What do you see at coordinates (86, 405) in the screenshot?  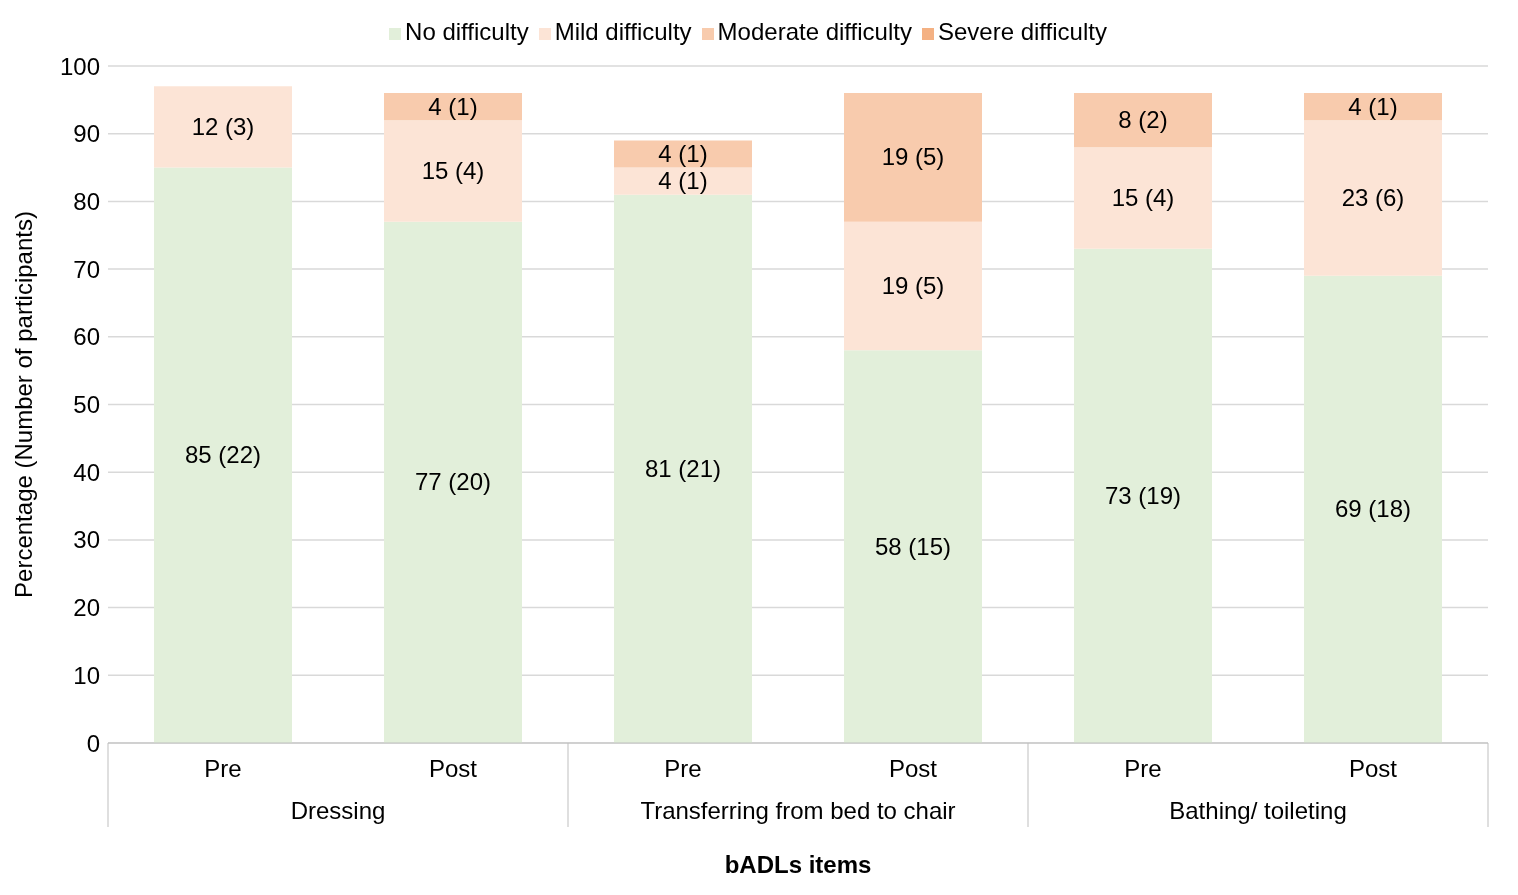 I see `y-tick-label: 50` at bounding box center [86, 405].